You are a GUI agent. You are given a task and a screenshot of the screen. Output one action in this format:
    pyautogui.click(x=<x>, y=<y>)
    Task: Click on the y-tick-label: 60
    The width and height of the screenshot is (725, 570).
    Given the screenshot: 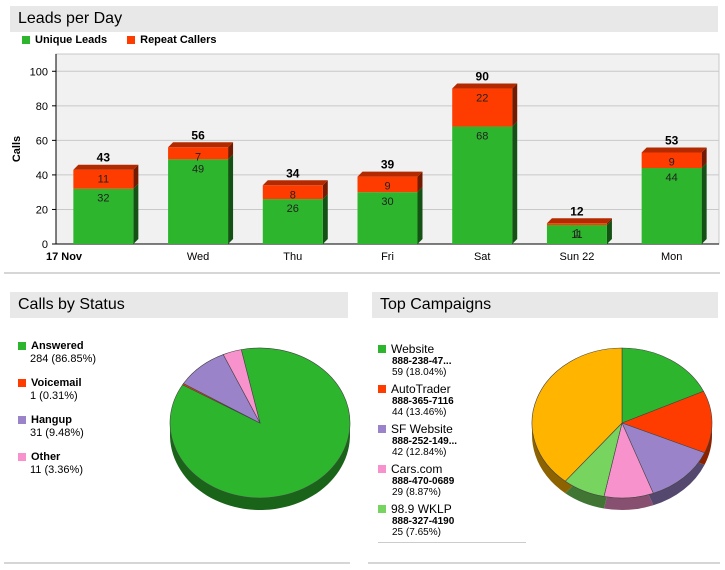 What is the action you would take?
    pyautogui.click(x=42, y=141)
    